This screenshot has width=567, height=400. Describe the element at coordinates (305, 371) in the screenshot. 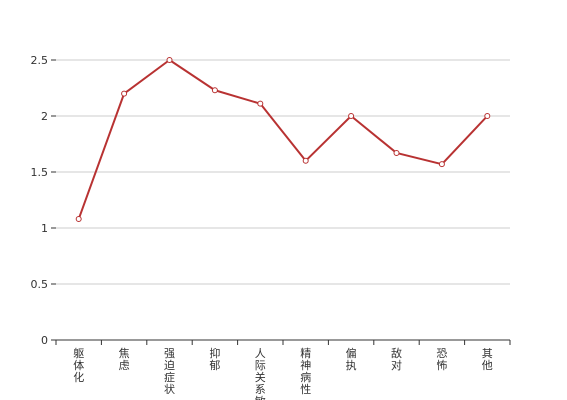

I see `x-category-label: 精神病性` at that location.